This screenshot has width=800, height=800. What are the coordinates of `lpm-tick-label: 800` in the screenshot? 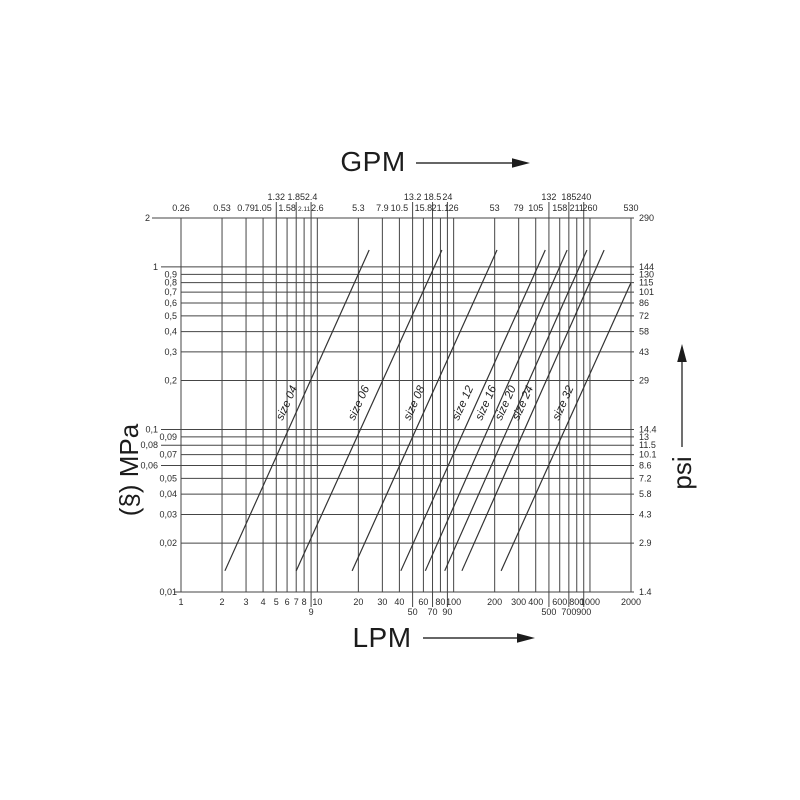 It's located at (576, 602).